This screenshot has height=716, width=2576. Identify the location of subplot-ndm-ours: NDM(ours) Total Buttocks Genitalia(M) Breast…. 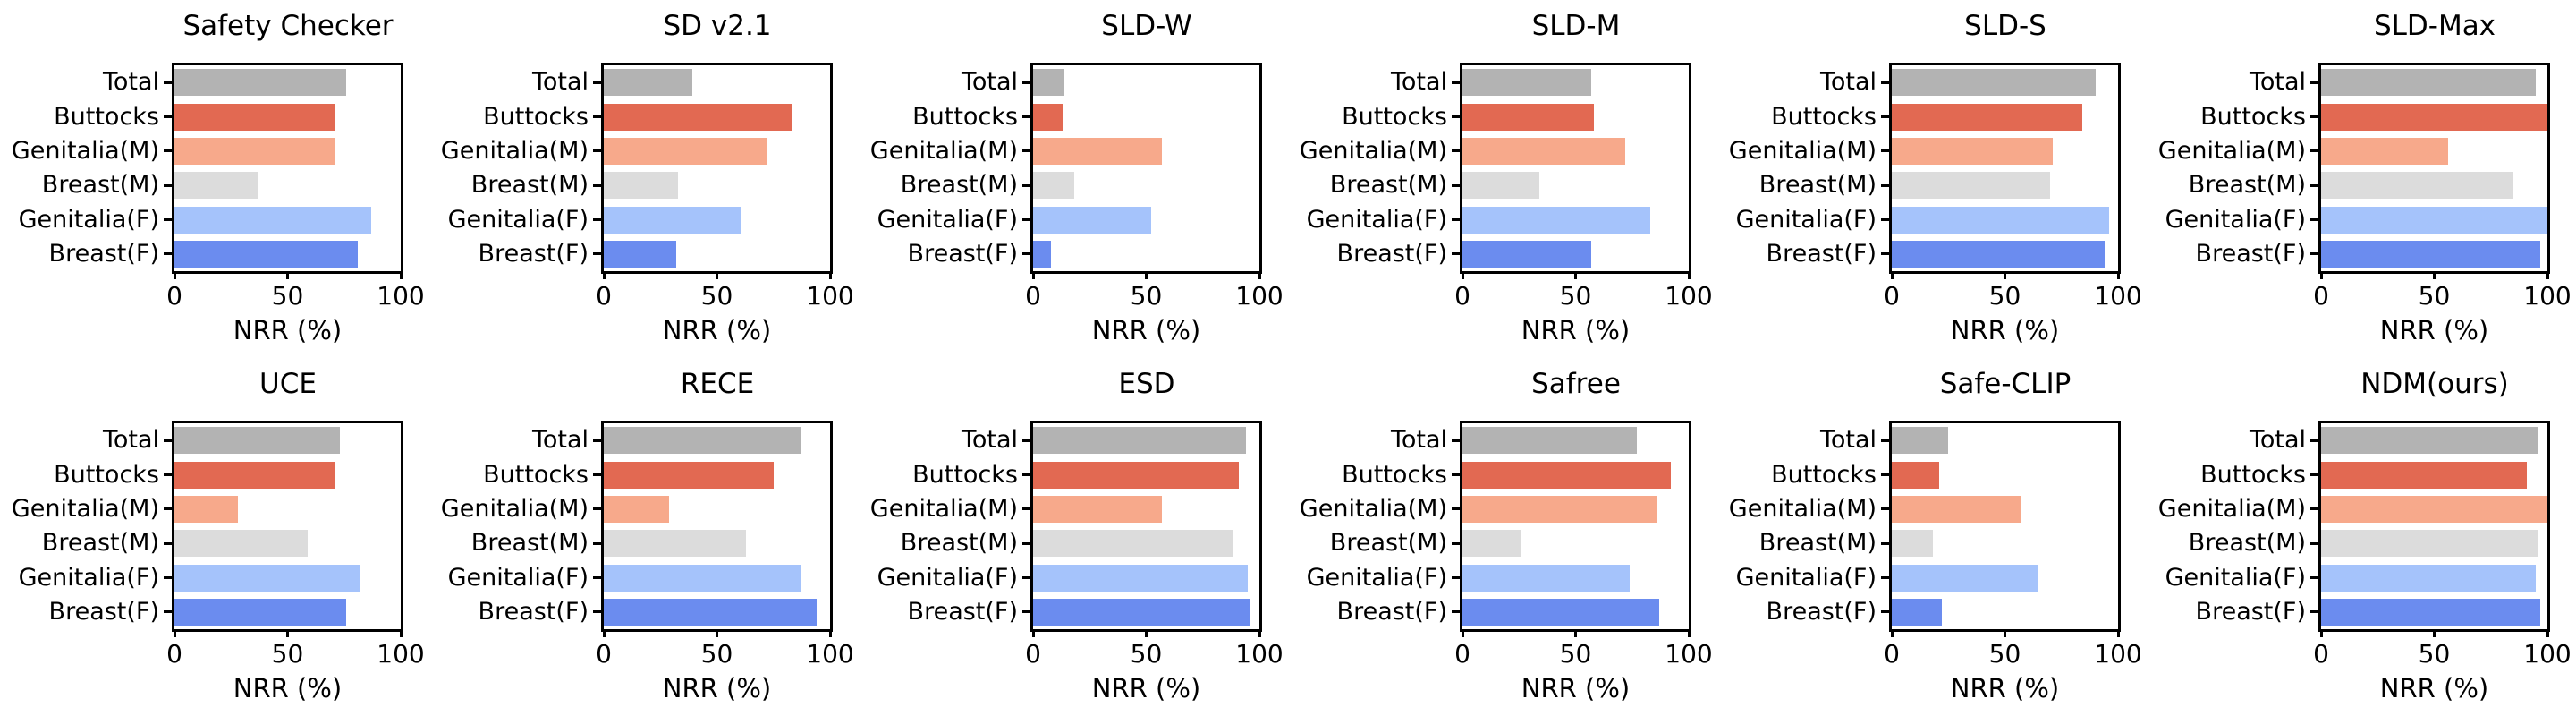
(2361, 537).